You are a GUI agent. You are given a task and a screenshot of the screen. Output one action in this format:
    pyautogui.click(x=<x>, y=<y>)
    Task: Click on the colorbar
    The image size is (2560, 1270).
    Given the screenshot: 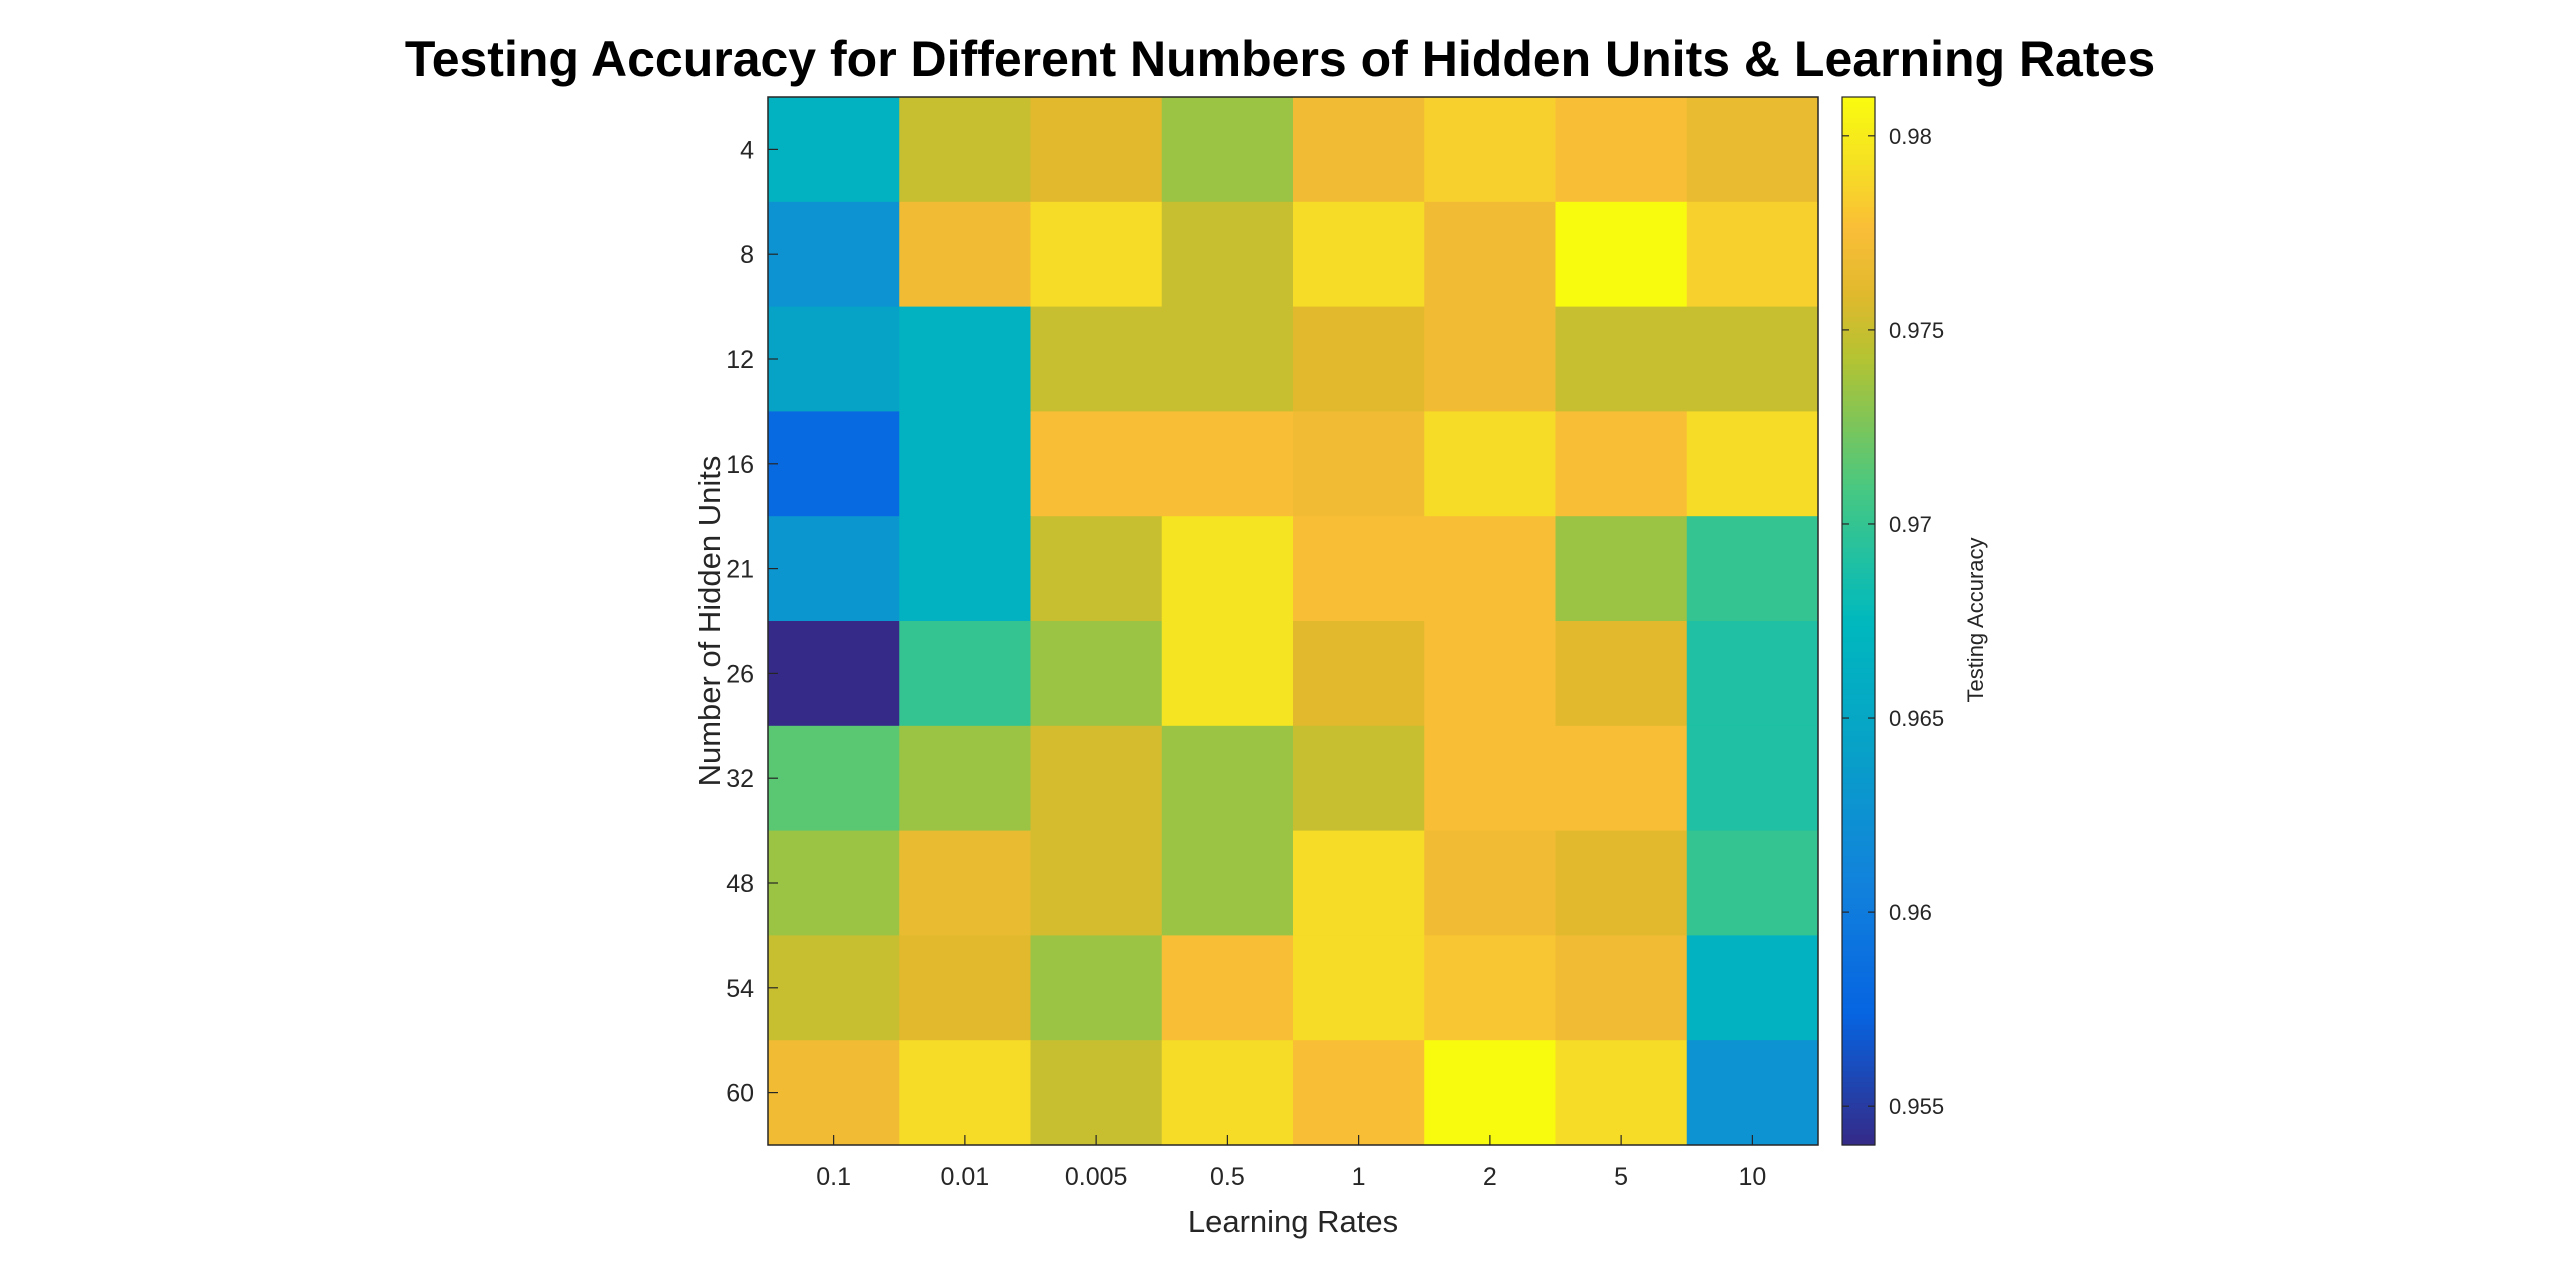 What is the action you would take?
    pyautogui.click(x=1858, y=621)
    